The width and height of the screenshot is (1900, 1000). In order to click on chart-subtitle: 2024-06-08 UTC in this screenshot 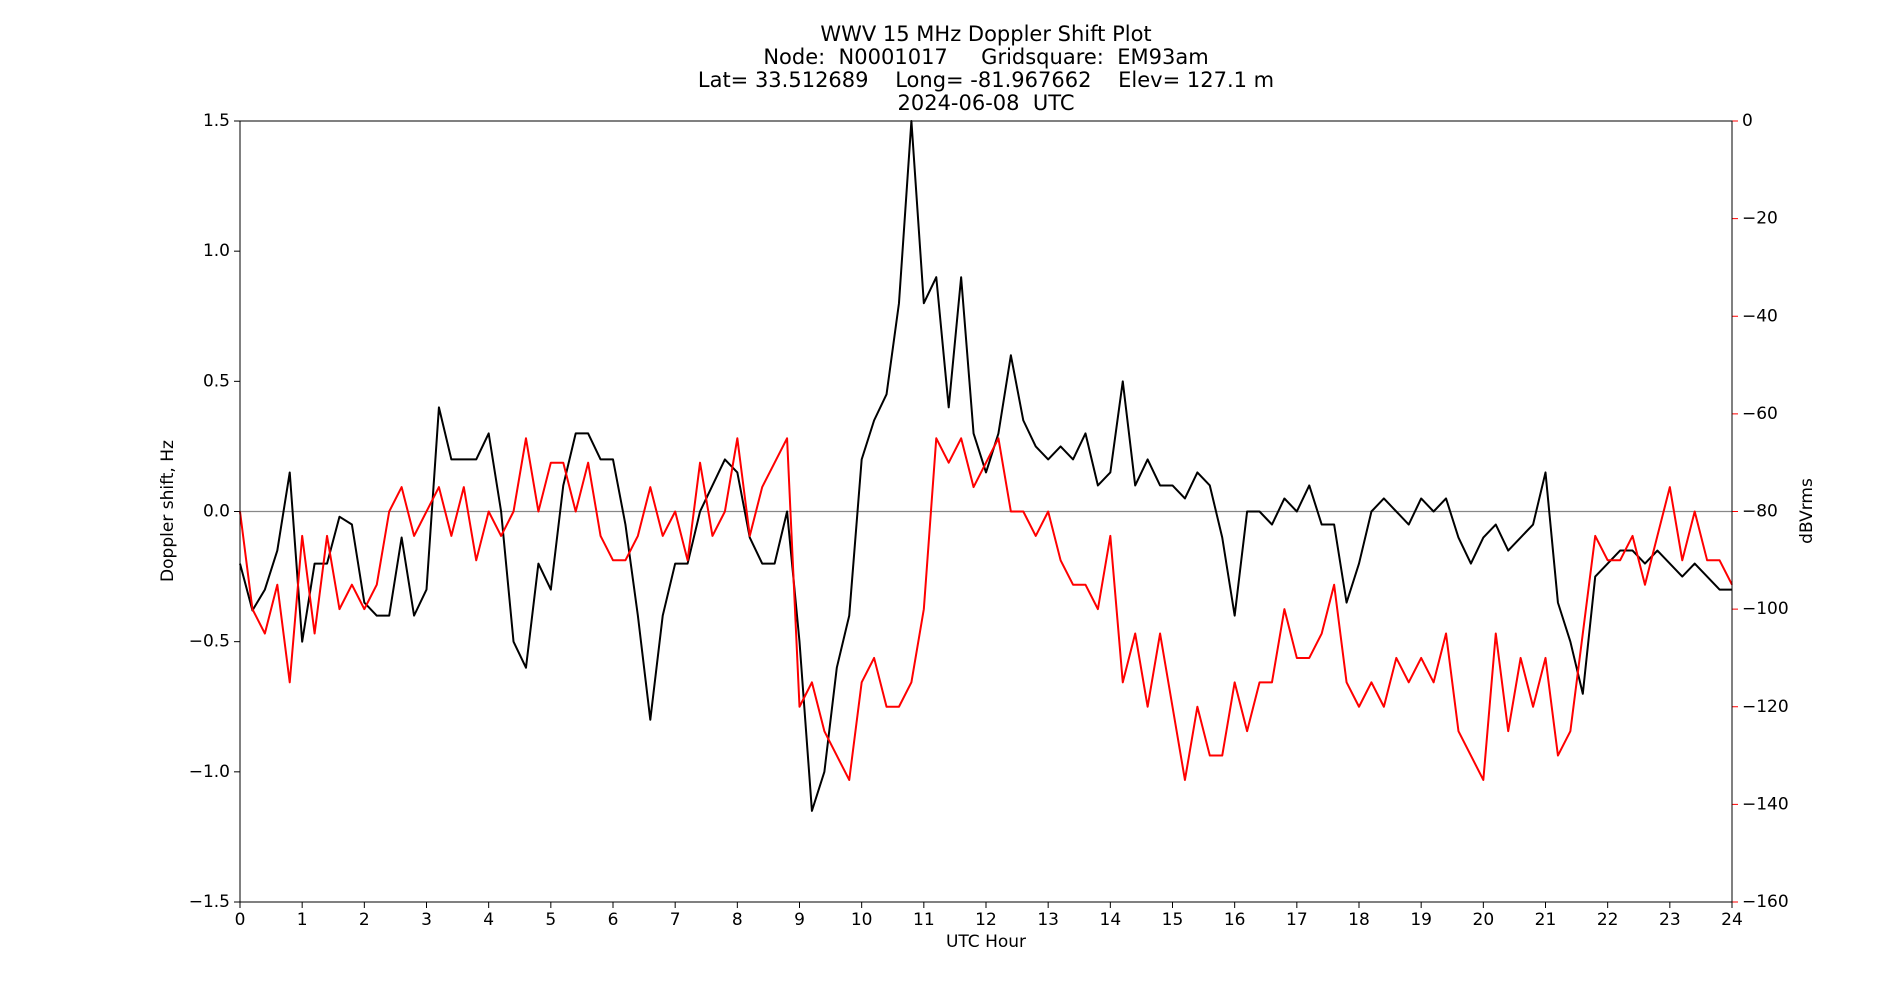, I will do `click(985, 103)`.